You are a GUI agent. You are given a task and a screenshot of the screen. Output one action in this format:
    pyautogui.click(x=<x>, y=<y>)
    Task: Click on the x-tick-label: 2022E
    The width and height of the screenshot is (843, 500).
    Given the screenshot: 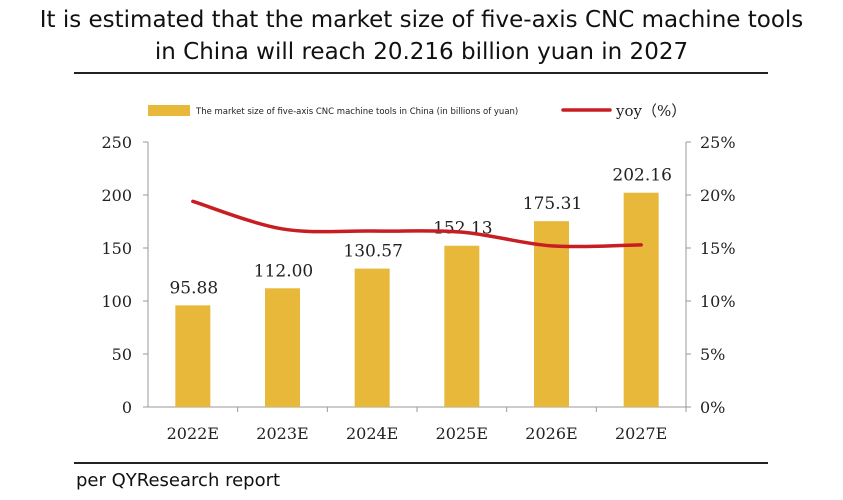 What is the action you would take?
    pyautogui.click(x=193, y=433)
    